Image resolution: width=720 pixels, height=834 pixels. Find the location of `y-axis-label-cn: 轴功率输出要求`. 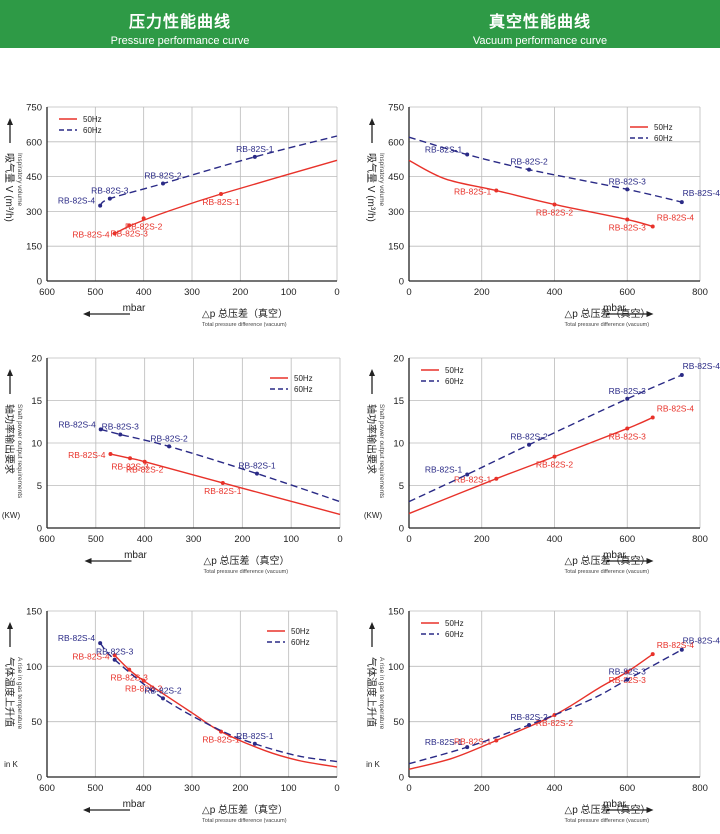

y-axis-label-cn: 轴功率输出要求 is located at coordinates (9, 439).